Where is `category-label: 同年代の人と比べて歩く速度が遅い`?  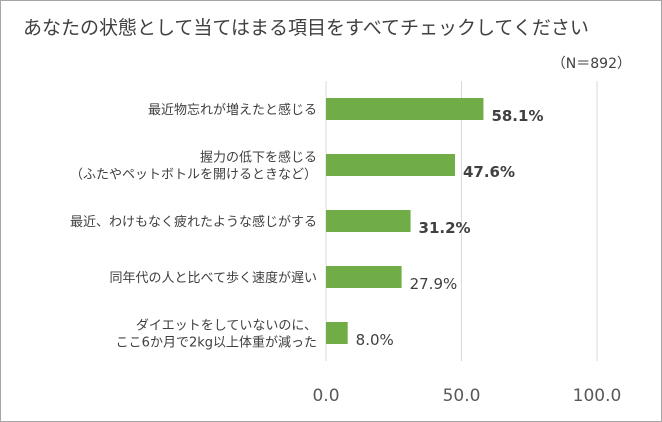
category-label: 同年代の人と比べて歩く速度が遅い is located at coordinates (213, 278).